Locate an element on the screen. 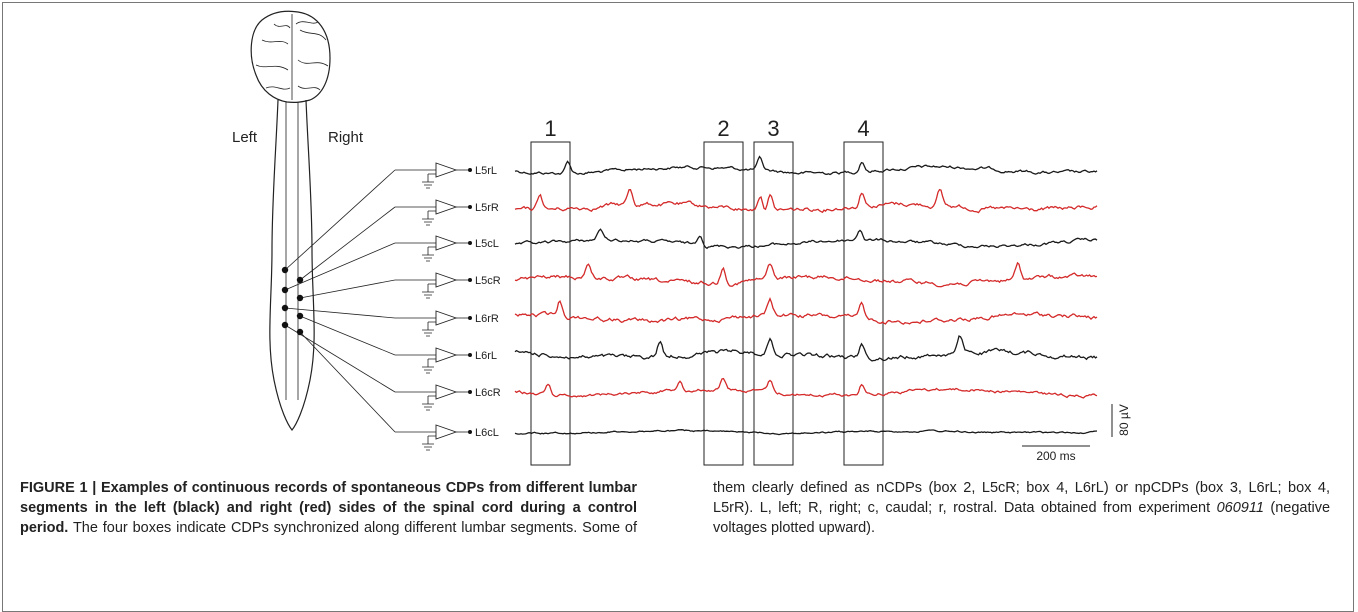  channel-label: L6cR is located at coordinates (488, 393).